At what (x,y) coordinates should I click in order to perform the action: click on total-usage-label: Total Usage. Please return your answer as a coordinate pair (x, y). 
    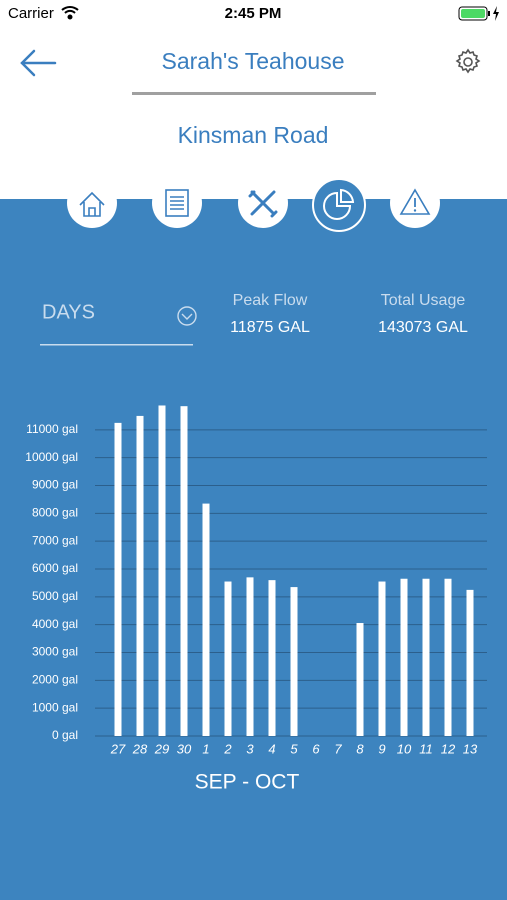
    Looking at the image, I should click on (423, 300).